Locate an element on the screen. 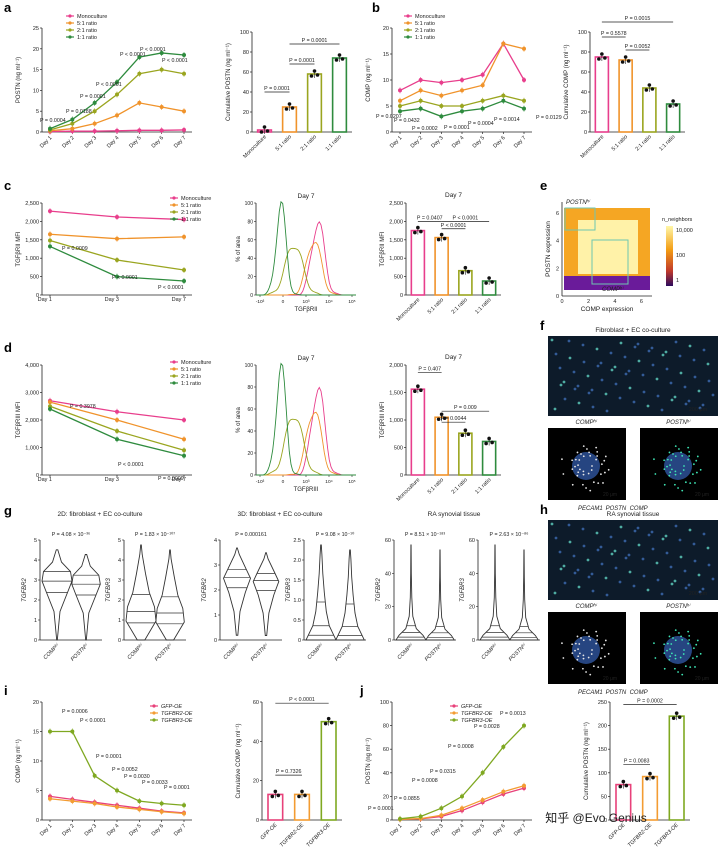 This screenshot has height=851, width=720. d-bar-bar-dot is located at coordinates (444, 418).